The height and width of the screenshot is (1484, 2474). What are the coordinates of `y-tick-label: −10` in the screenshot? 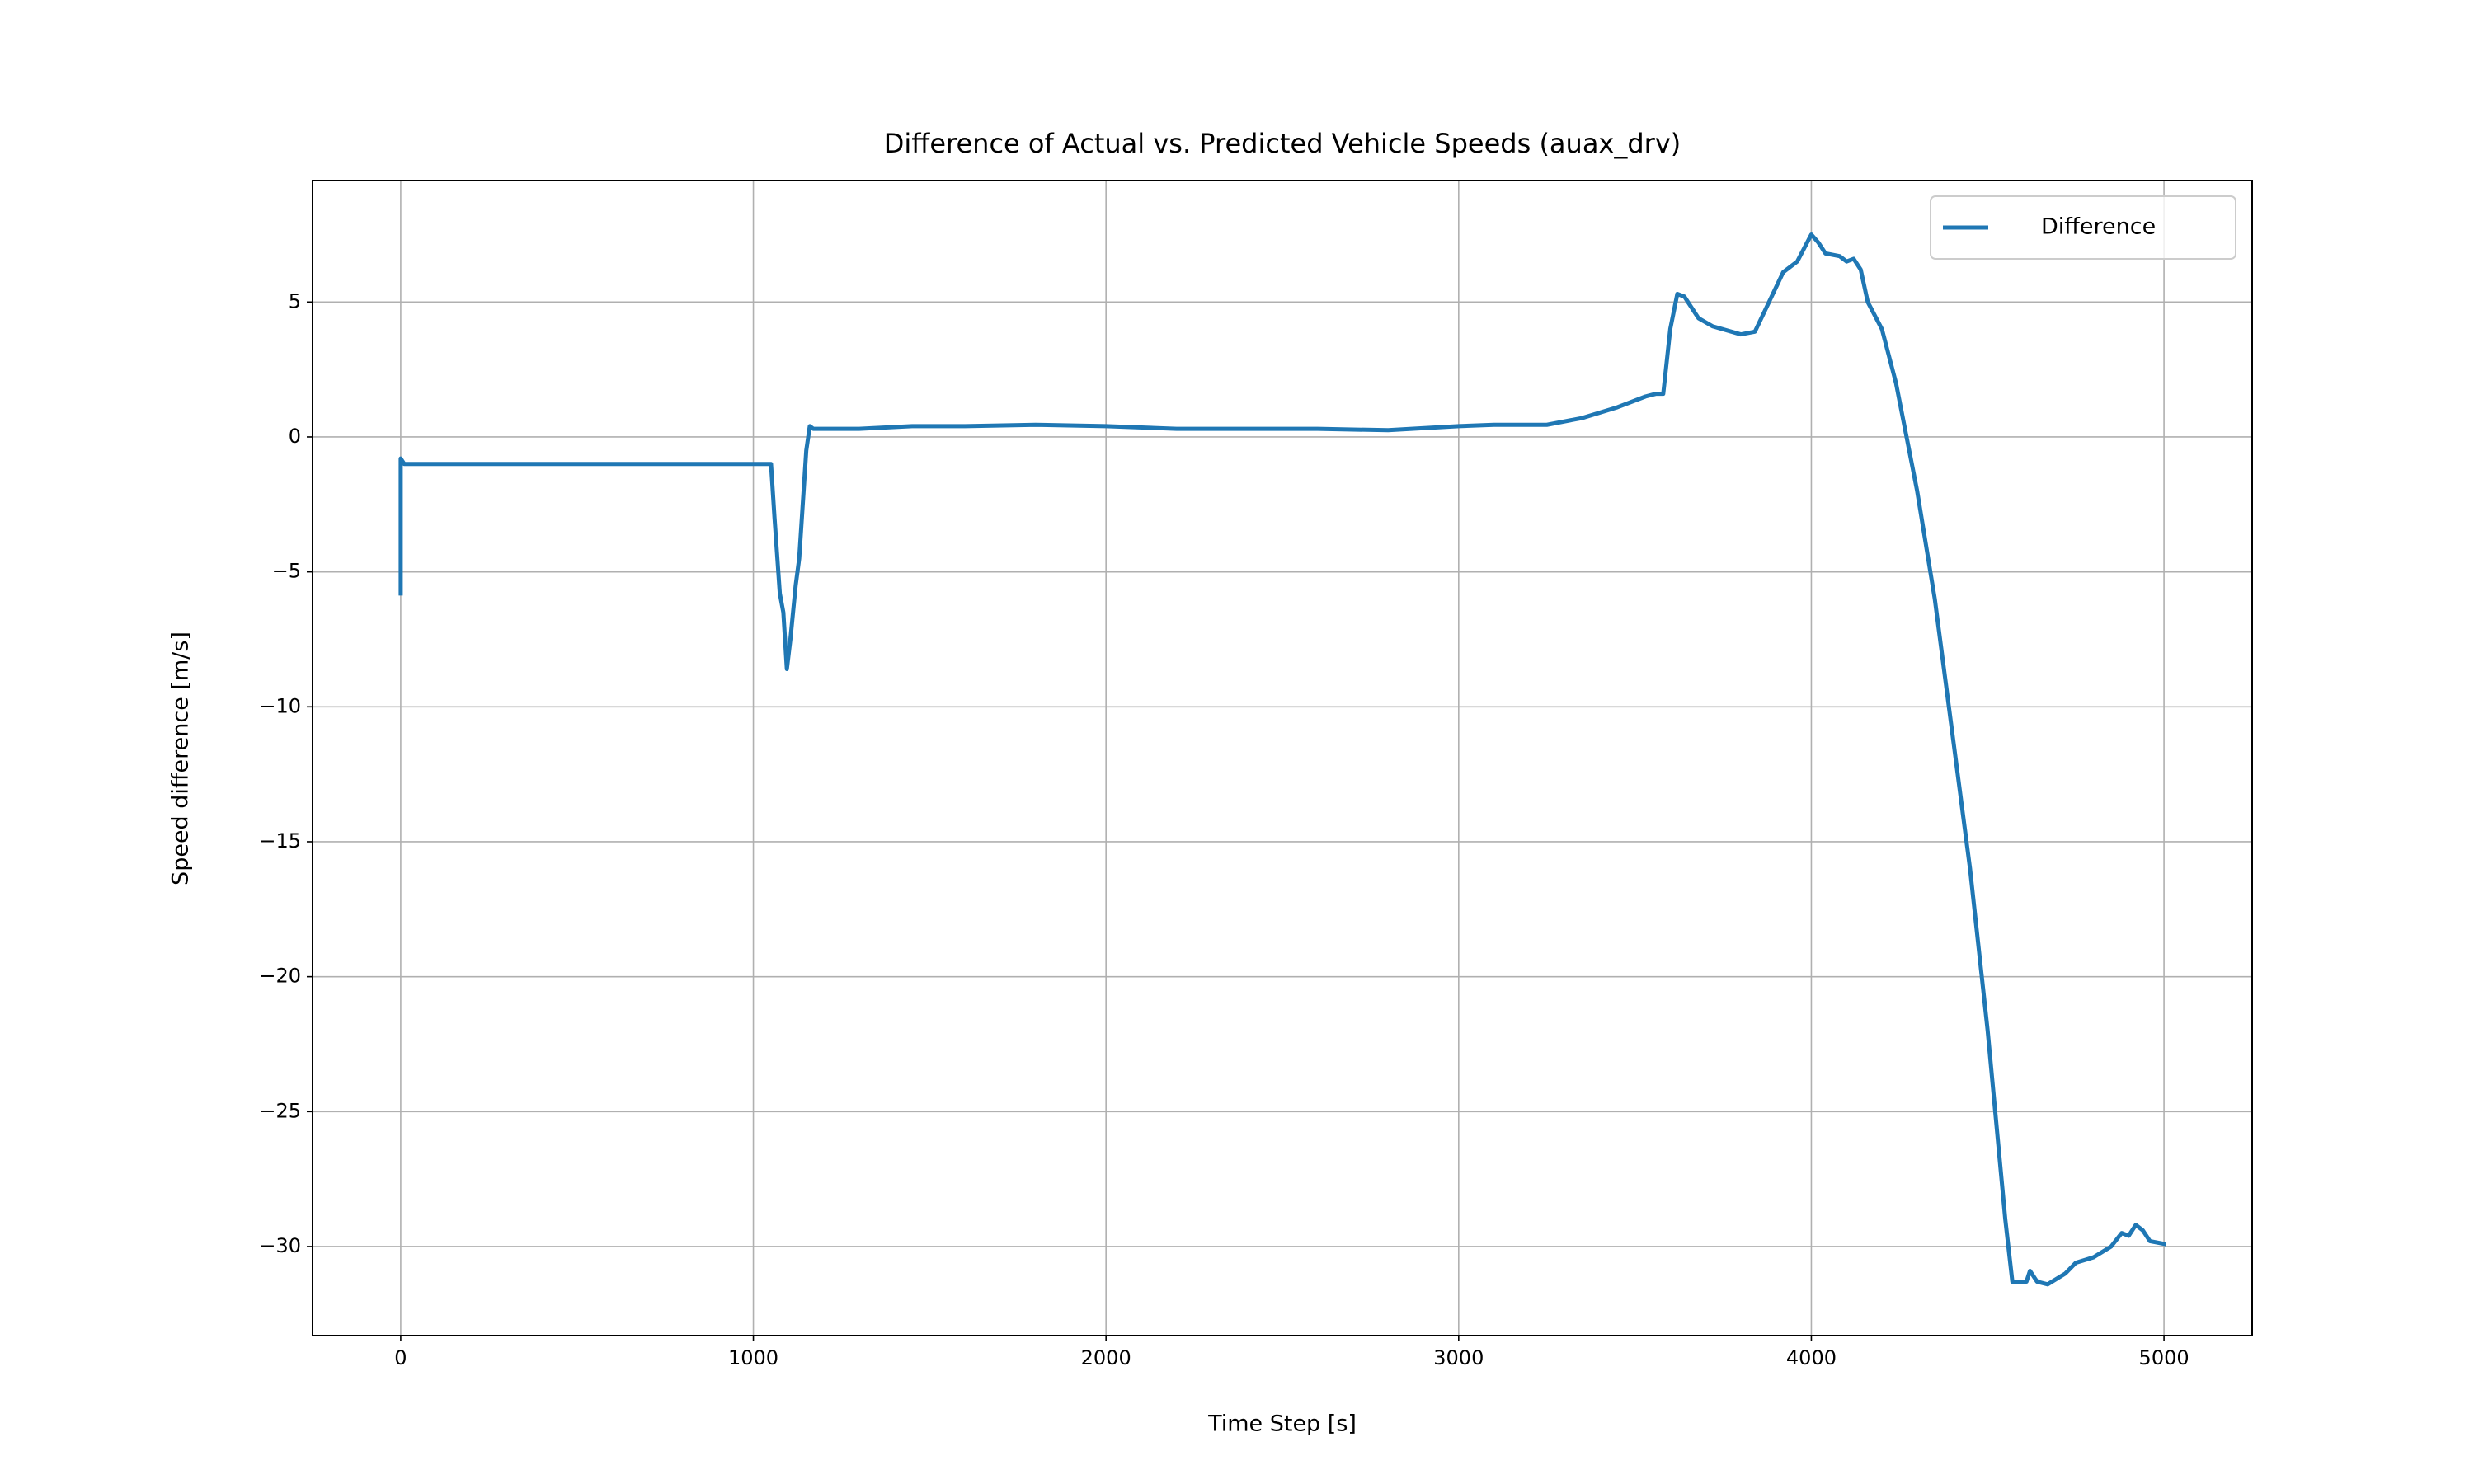 It's located at (280, 705).